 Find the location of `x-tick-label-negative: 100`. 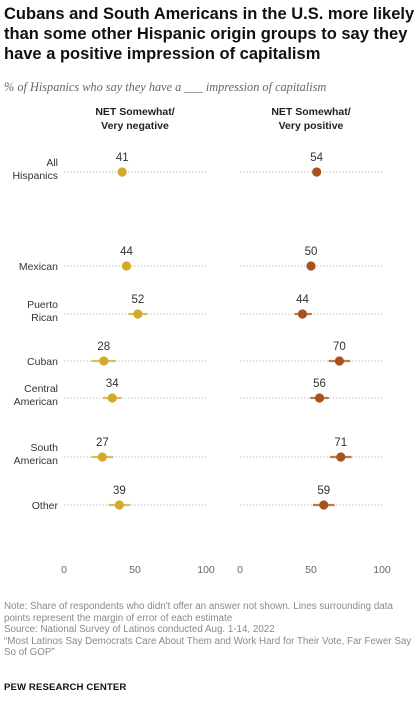

x-tick-label-negative: 100 is located at coordinates (206, 570).